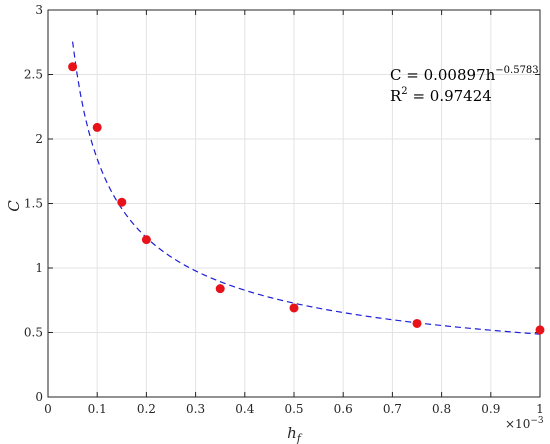 The height and width of the screenshot is (444, 550). I want to click on x-exponent-label: ×10−3, so click(524, 423).